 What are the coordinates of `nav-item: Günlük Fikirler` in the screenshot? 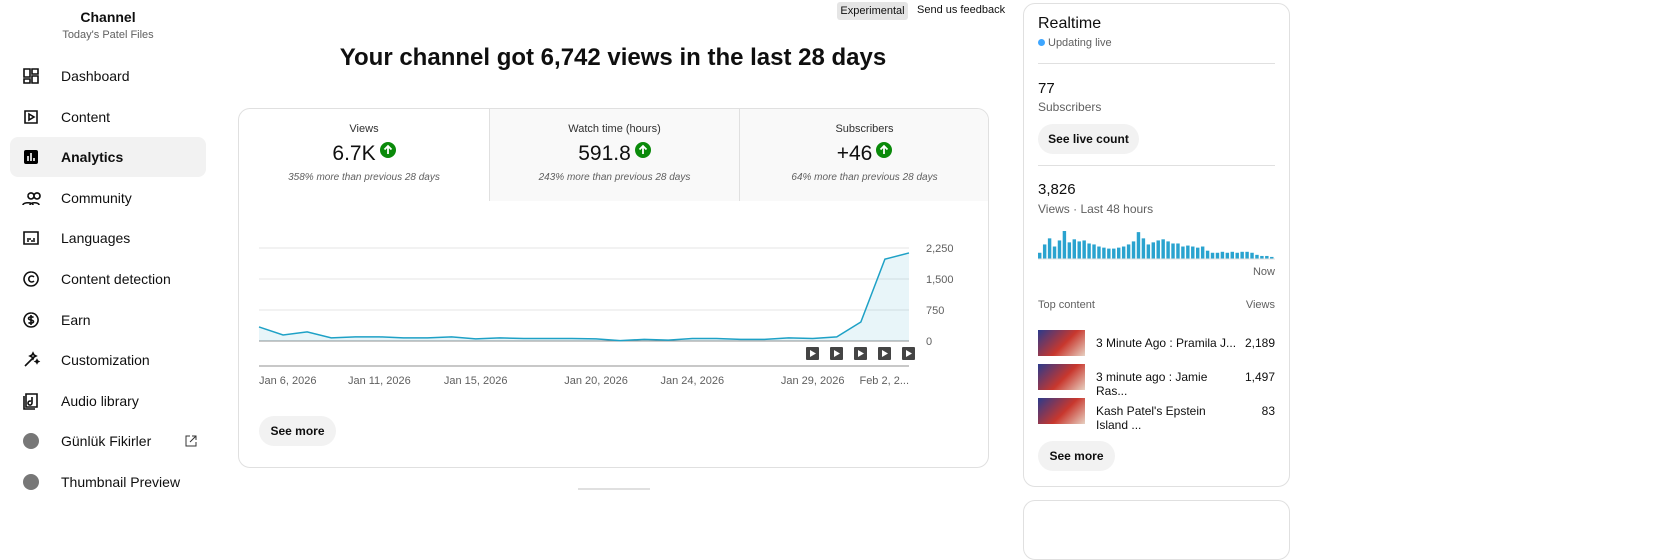 It's located at (108, 441).